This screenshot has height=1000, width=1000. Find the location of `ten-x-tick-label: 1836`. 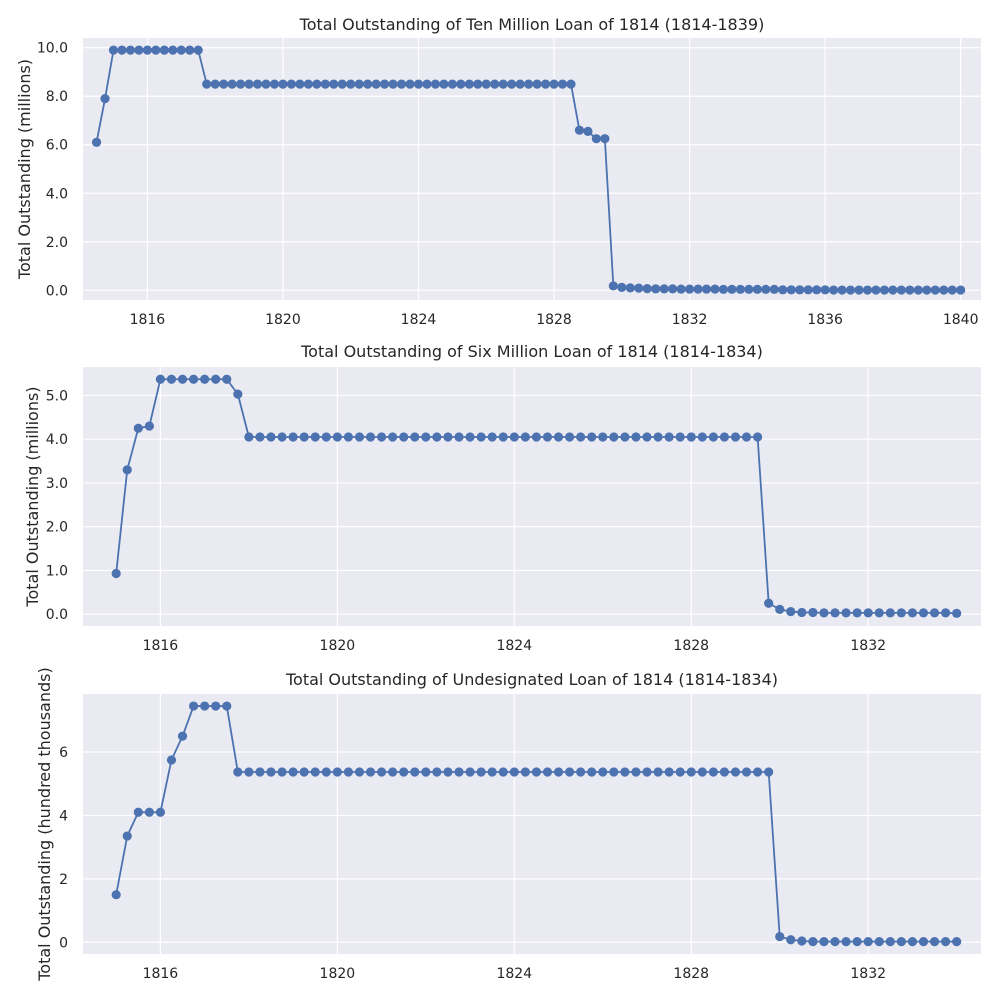

ten-x-tick-label: 1836 is located at coordinates (825, 320).